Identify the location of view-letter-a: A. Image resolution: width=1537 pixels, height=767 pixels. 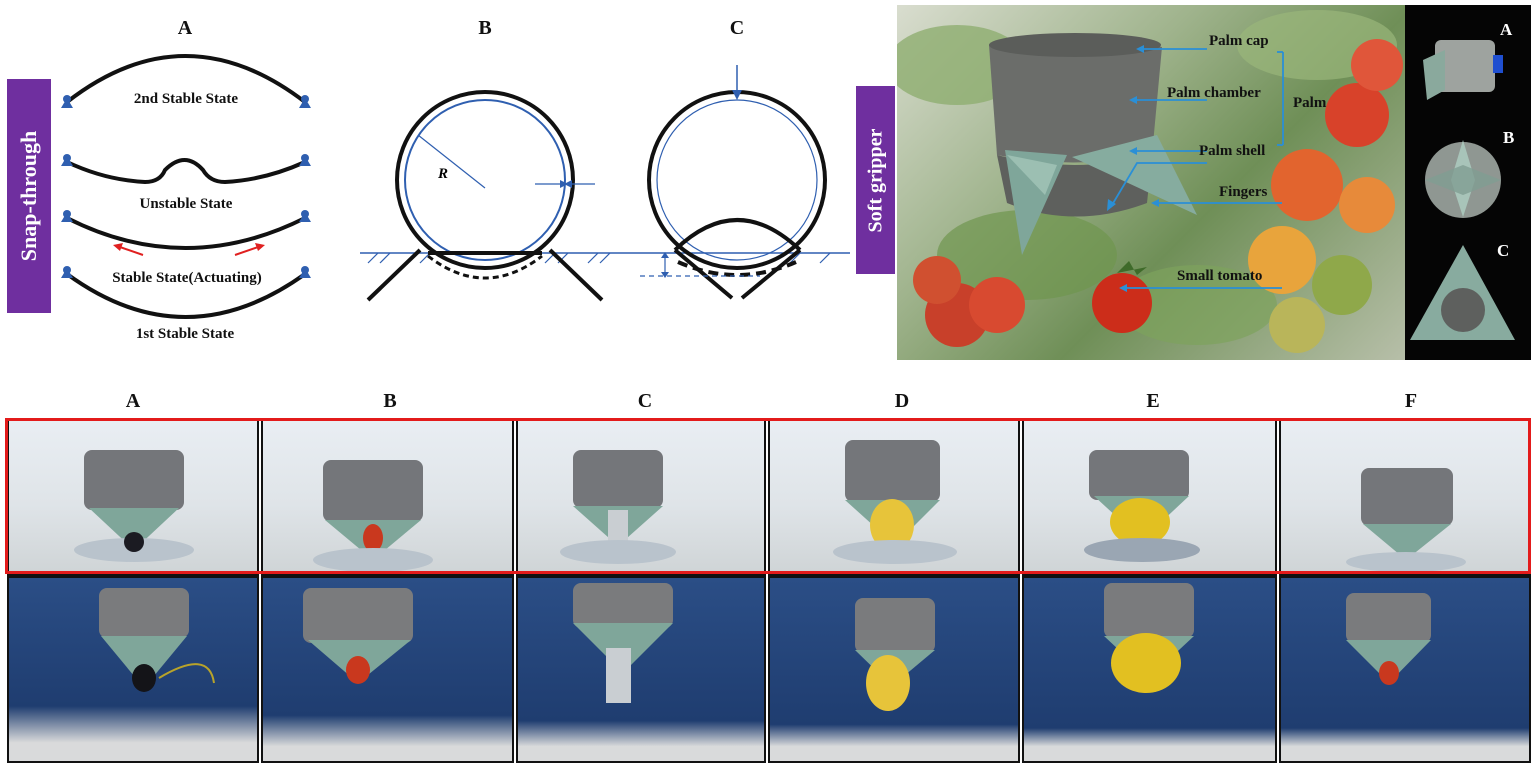
(1506, 29).